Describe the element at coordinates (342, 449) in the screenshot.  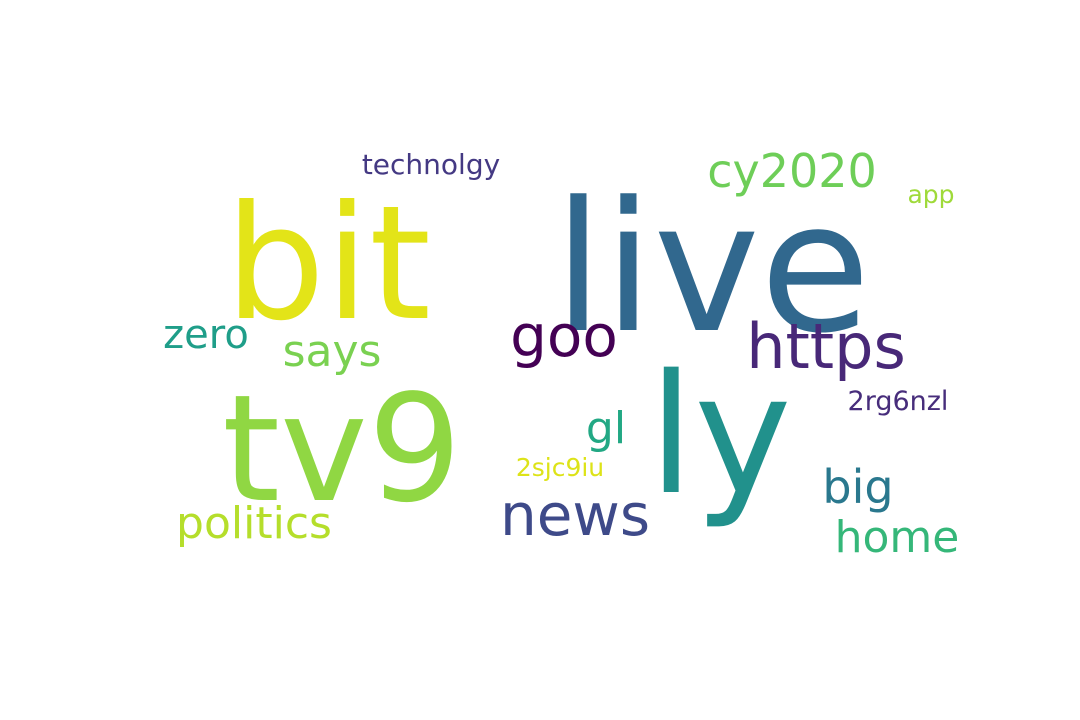
I see `word-tv9: tv9` at that location.